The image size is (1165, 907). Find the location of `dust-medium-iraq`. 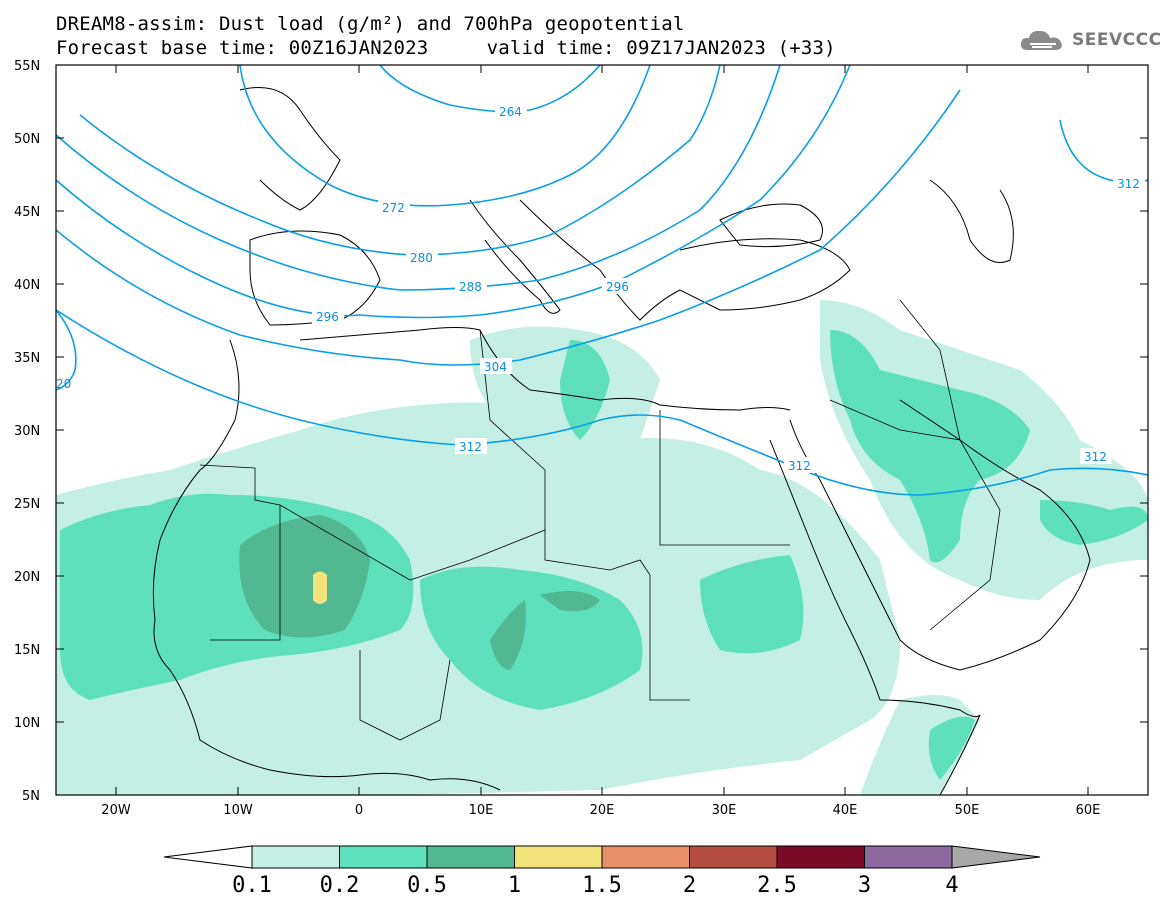

dust-medium-iraq is located at coordinates (930, 446).